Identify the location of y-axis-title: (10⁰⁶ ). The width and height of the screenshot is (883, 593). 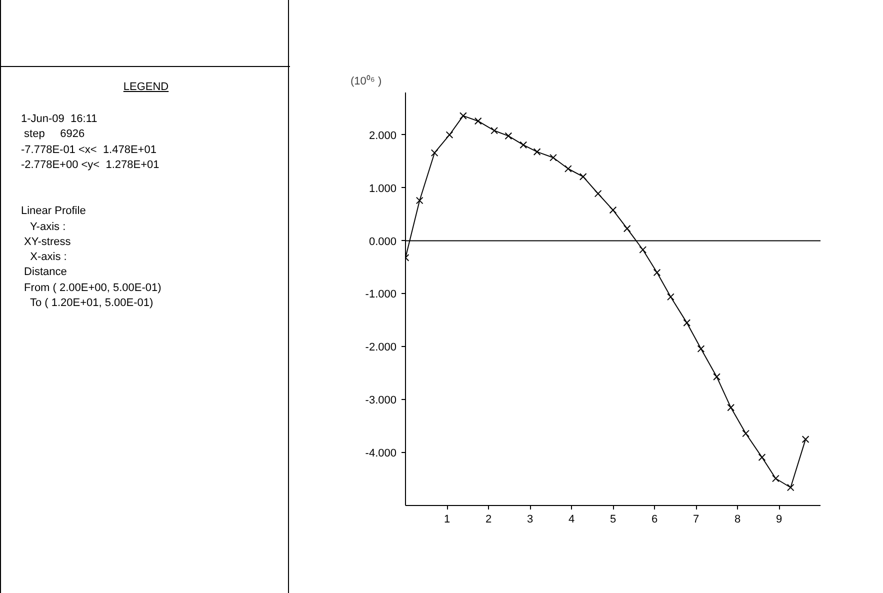
(366, 81).